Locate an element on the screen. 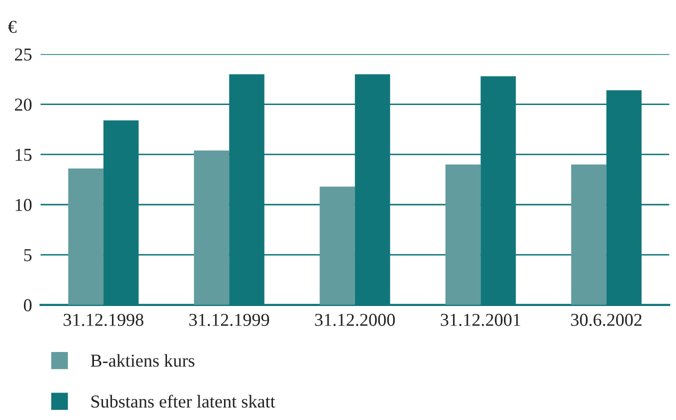 The image size is (676, 420). y-tick-label: 20 is located at coordinates (23, 104).